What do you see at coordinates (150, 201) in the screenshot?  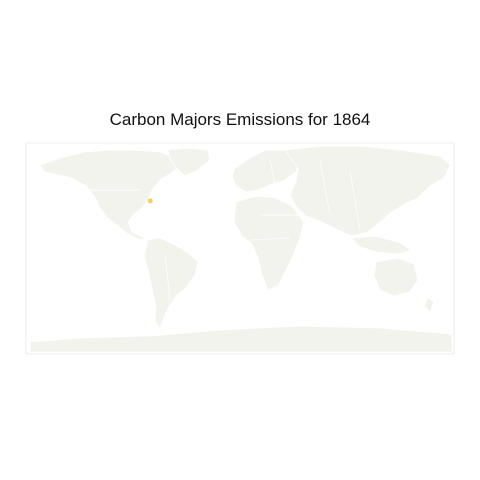 I see `emission-marker` at bounding box center [150, 201].